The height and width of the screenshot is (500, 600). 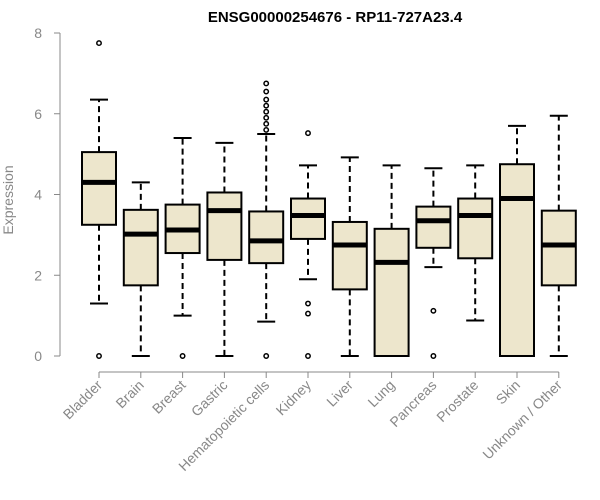 I want to click on x-tick-label: Breast, so click(x=169, y=397).